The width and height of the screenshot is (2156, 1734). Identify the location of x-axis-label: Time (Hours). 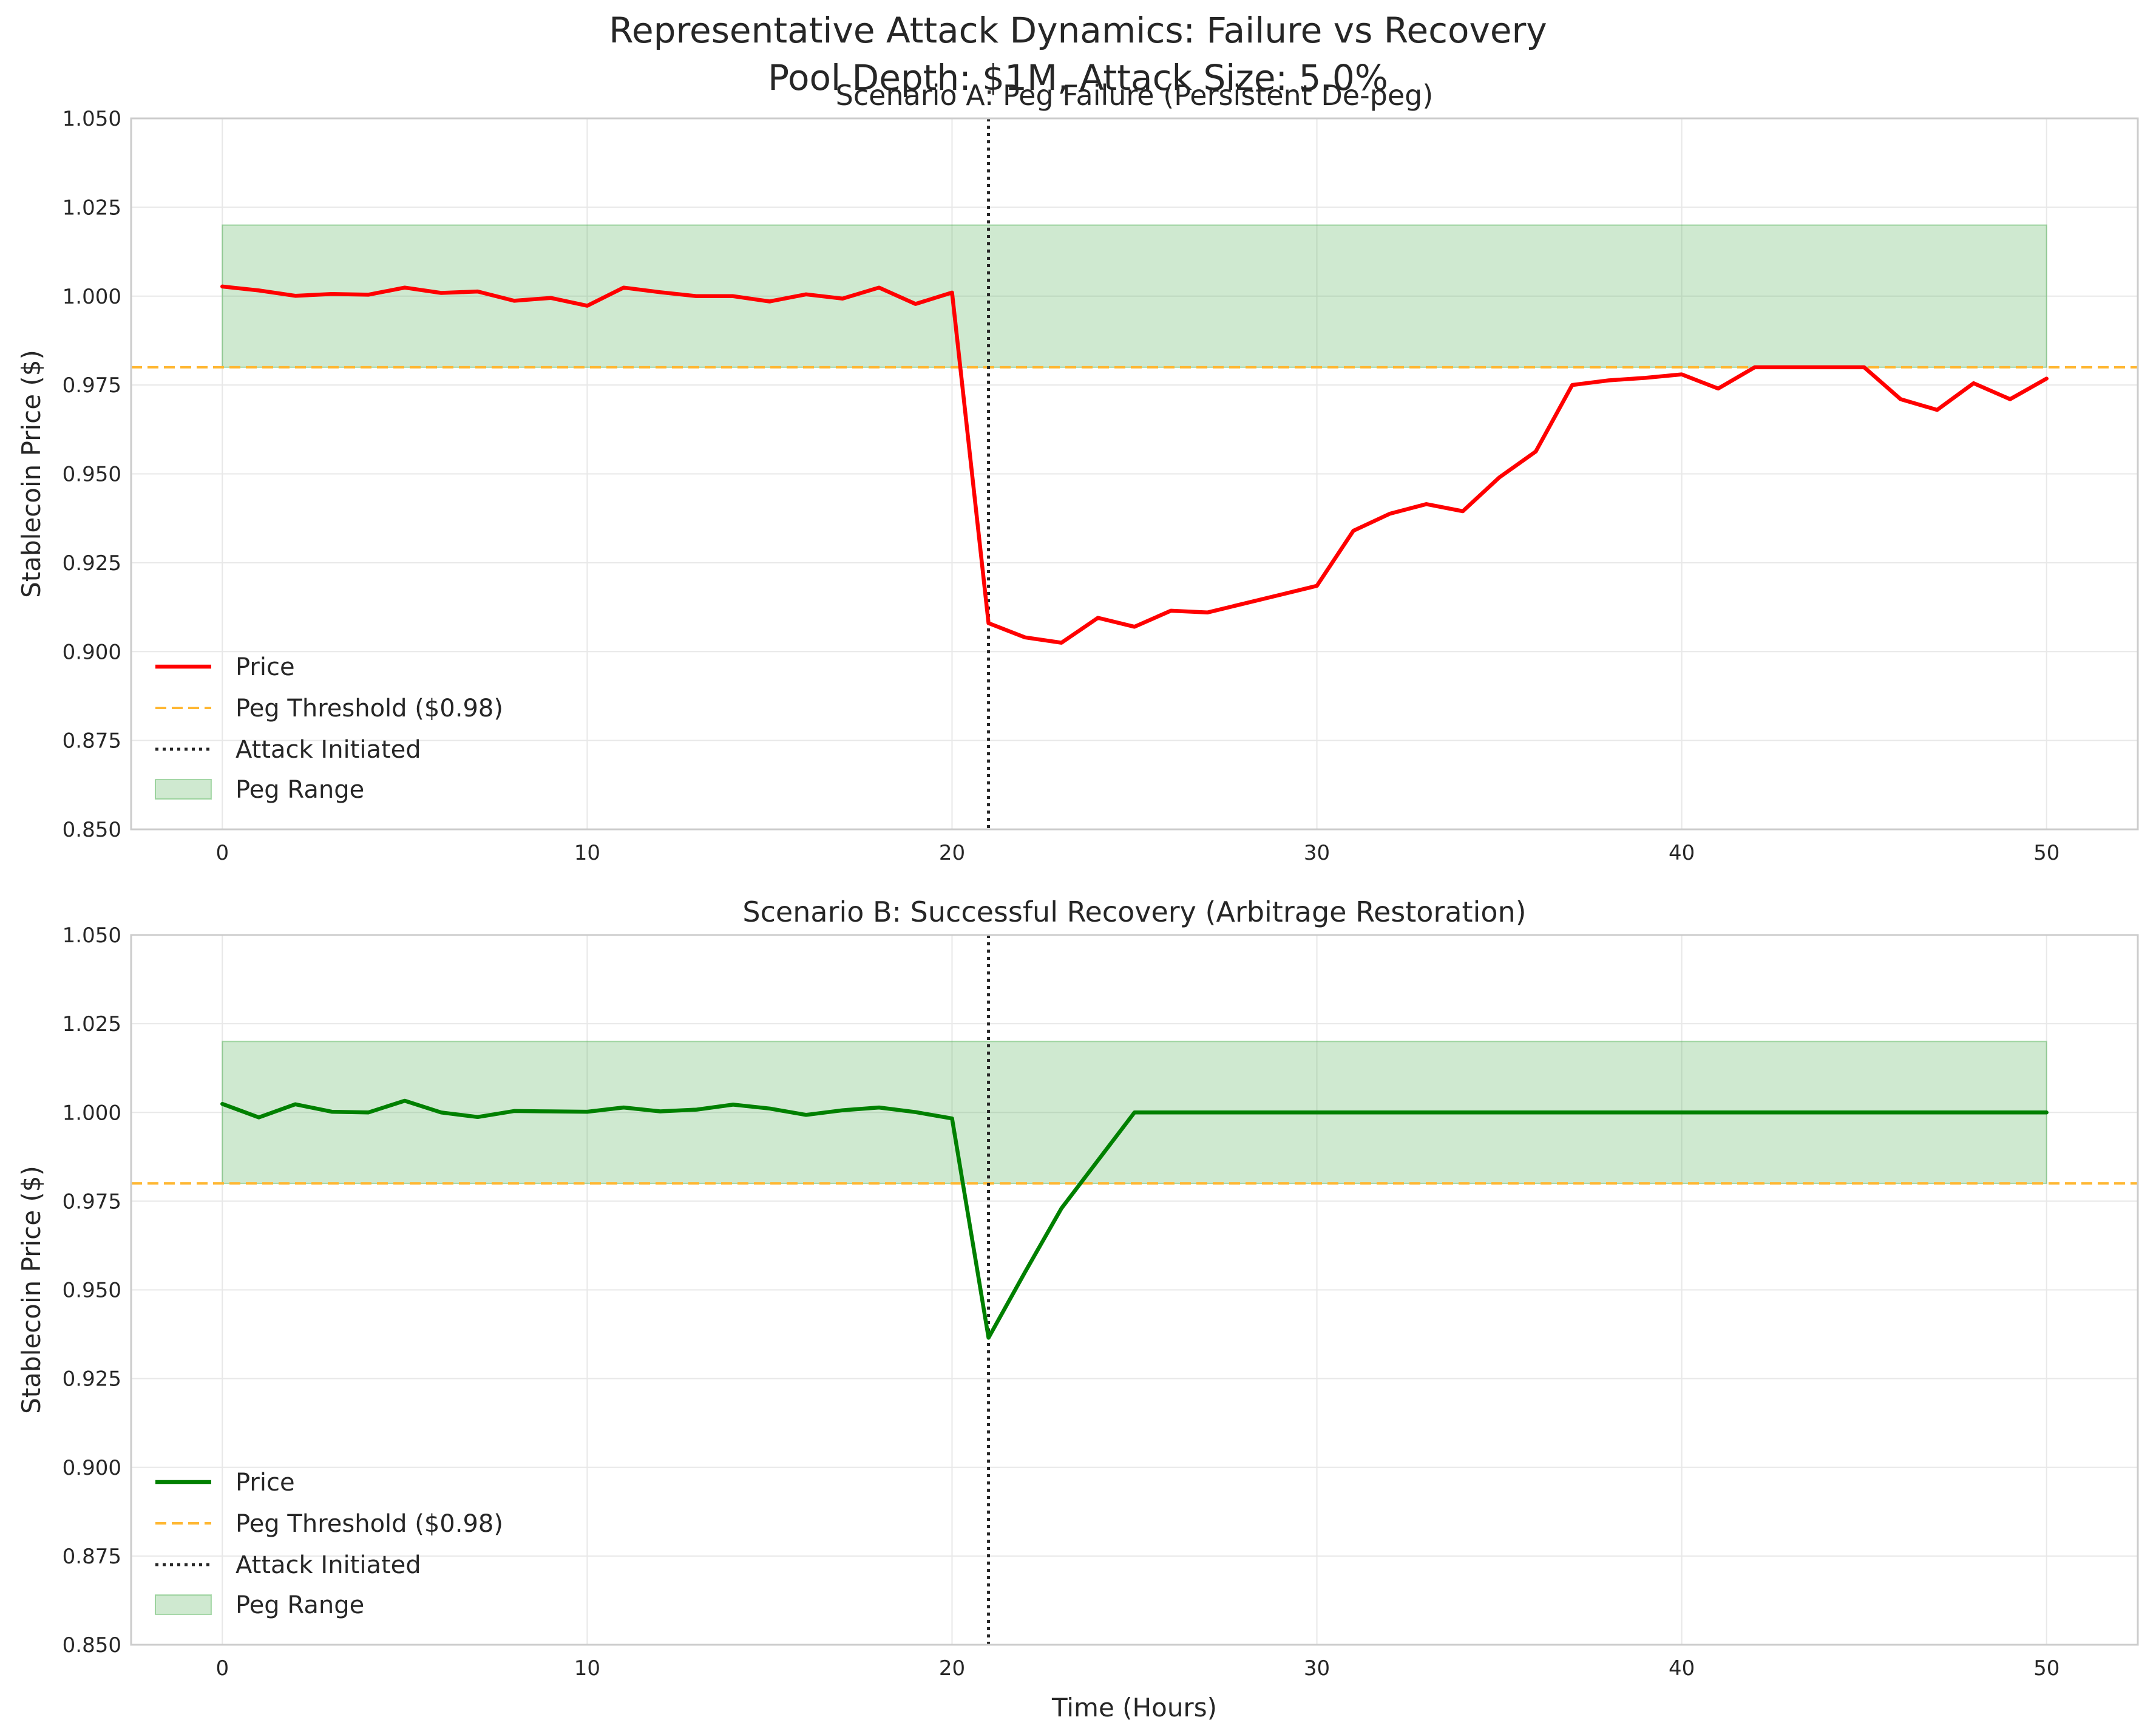
(1134, 1707).